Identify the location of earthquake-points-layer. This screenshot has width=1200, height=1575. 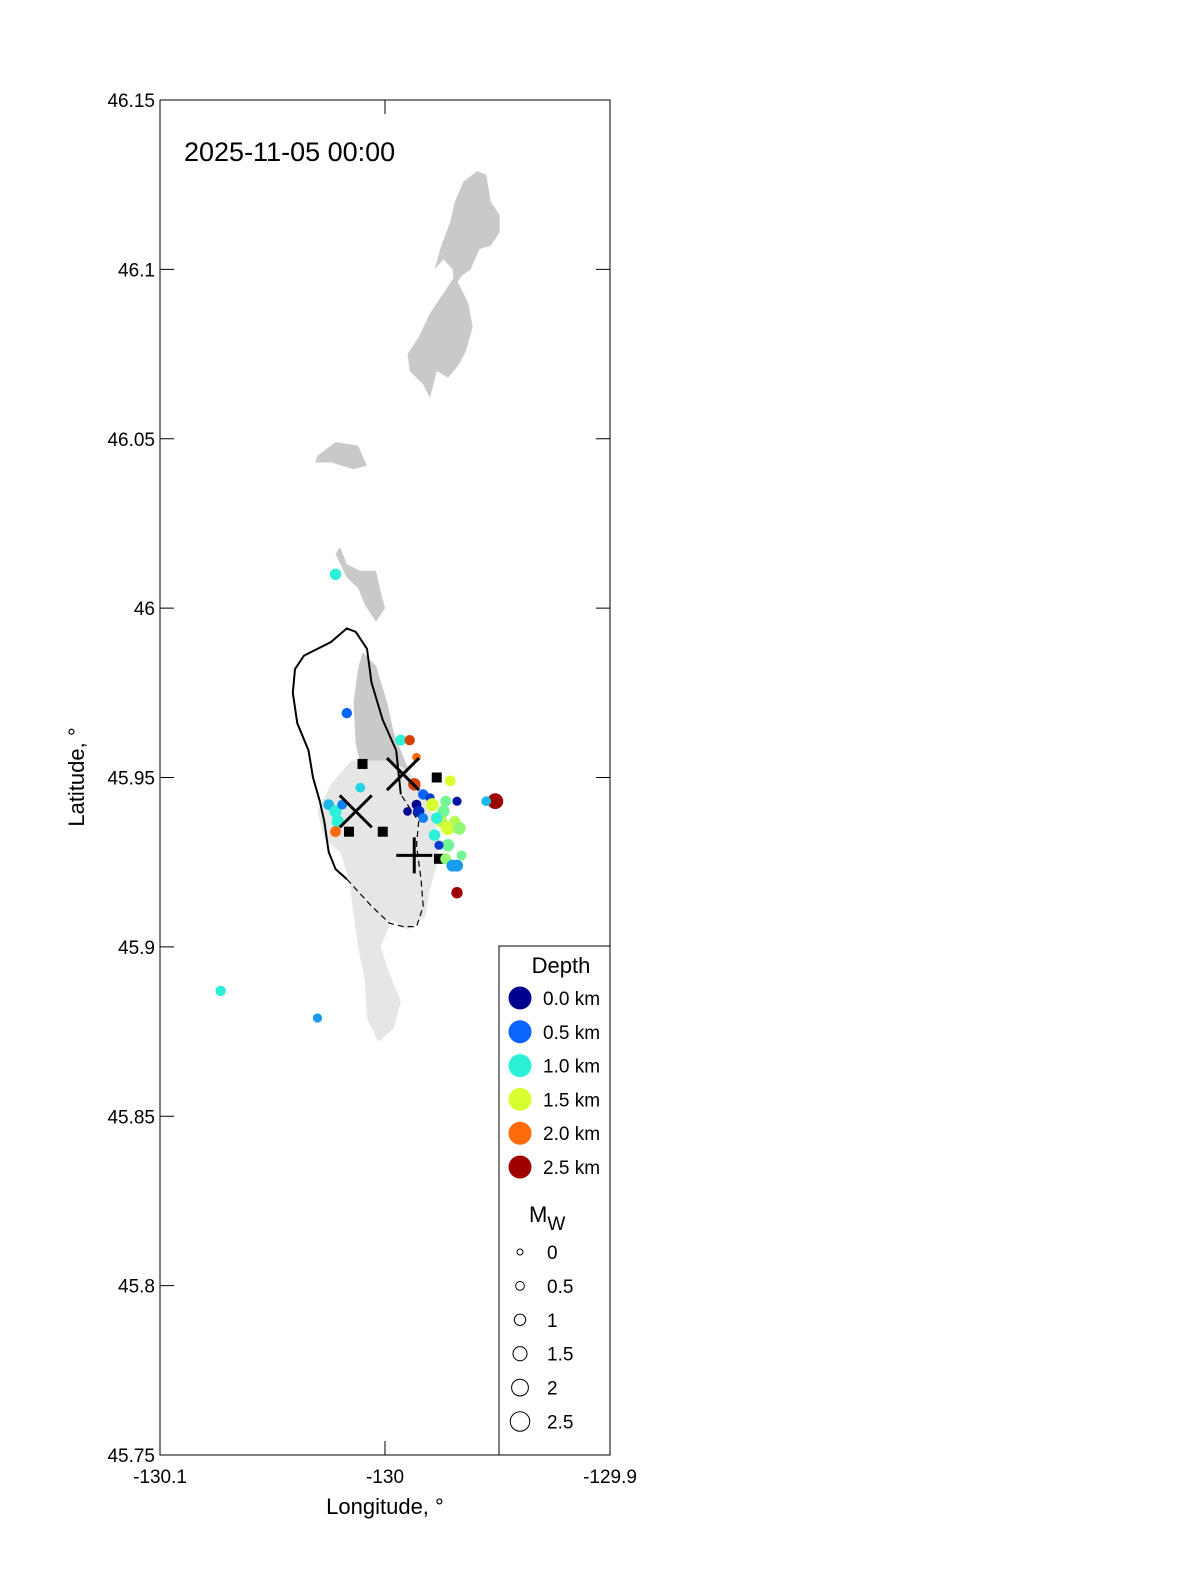
(359, 795).